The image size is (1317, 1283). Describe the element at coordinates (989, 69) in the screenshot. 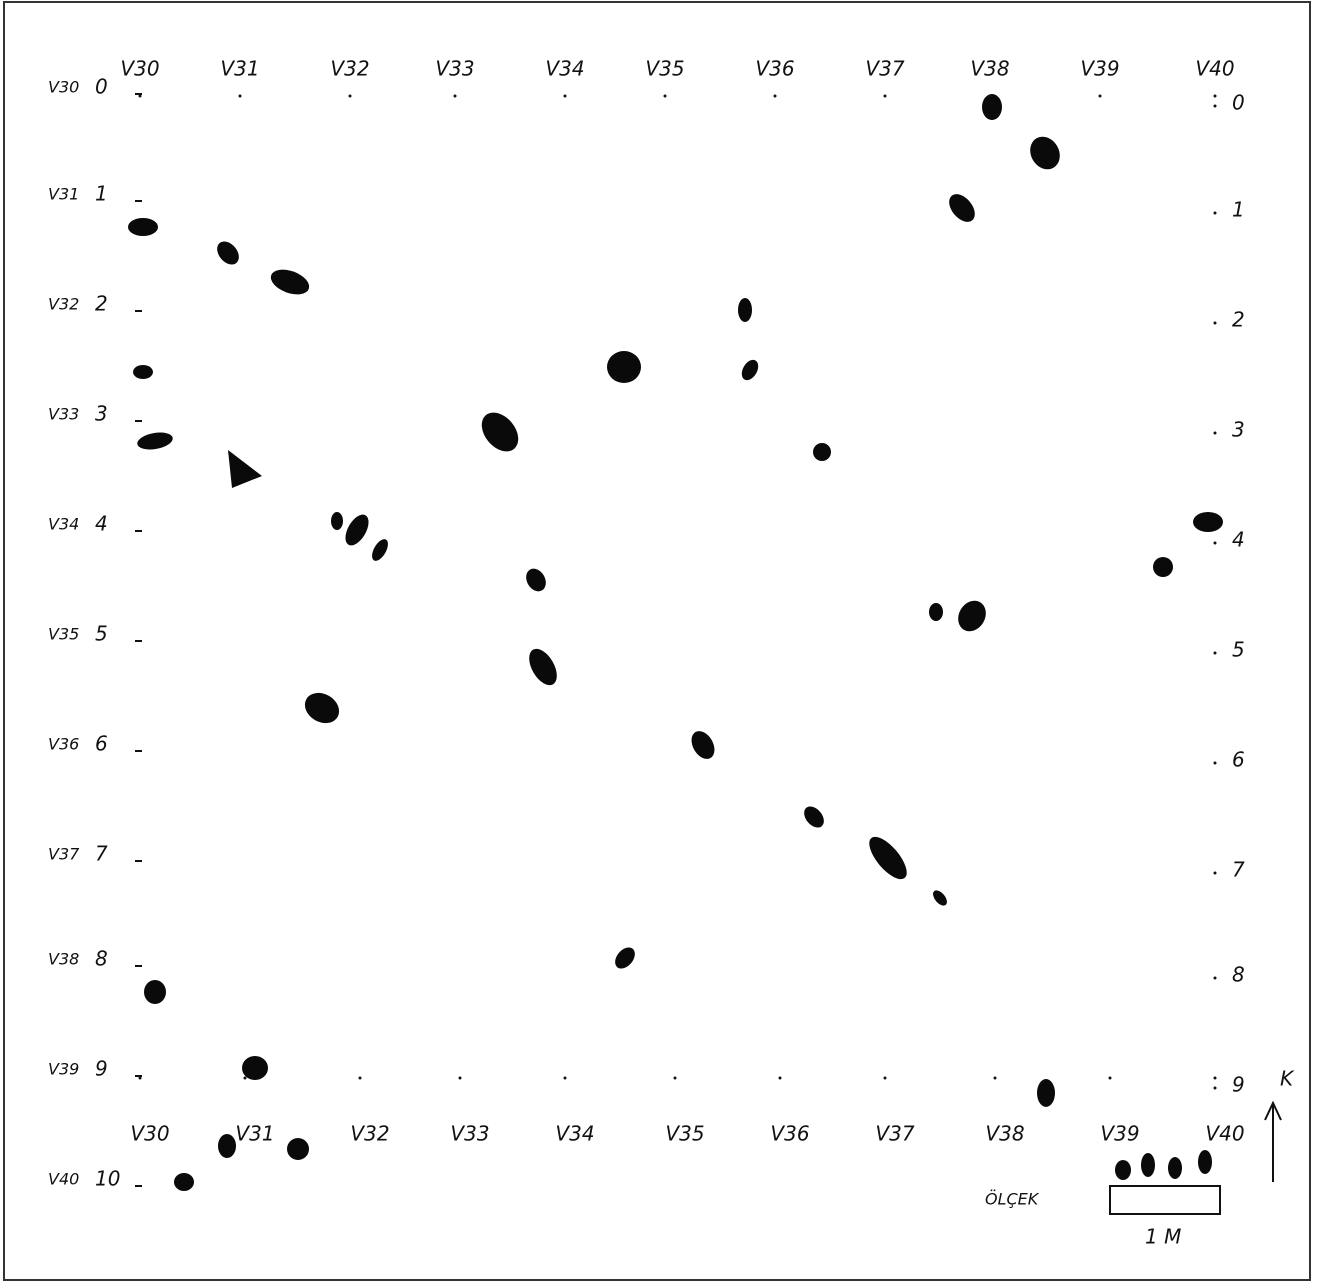

I see `column-label: V38` at that location.